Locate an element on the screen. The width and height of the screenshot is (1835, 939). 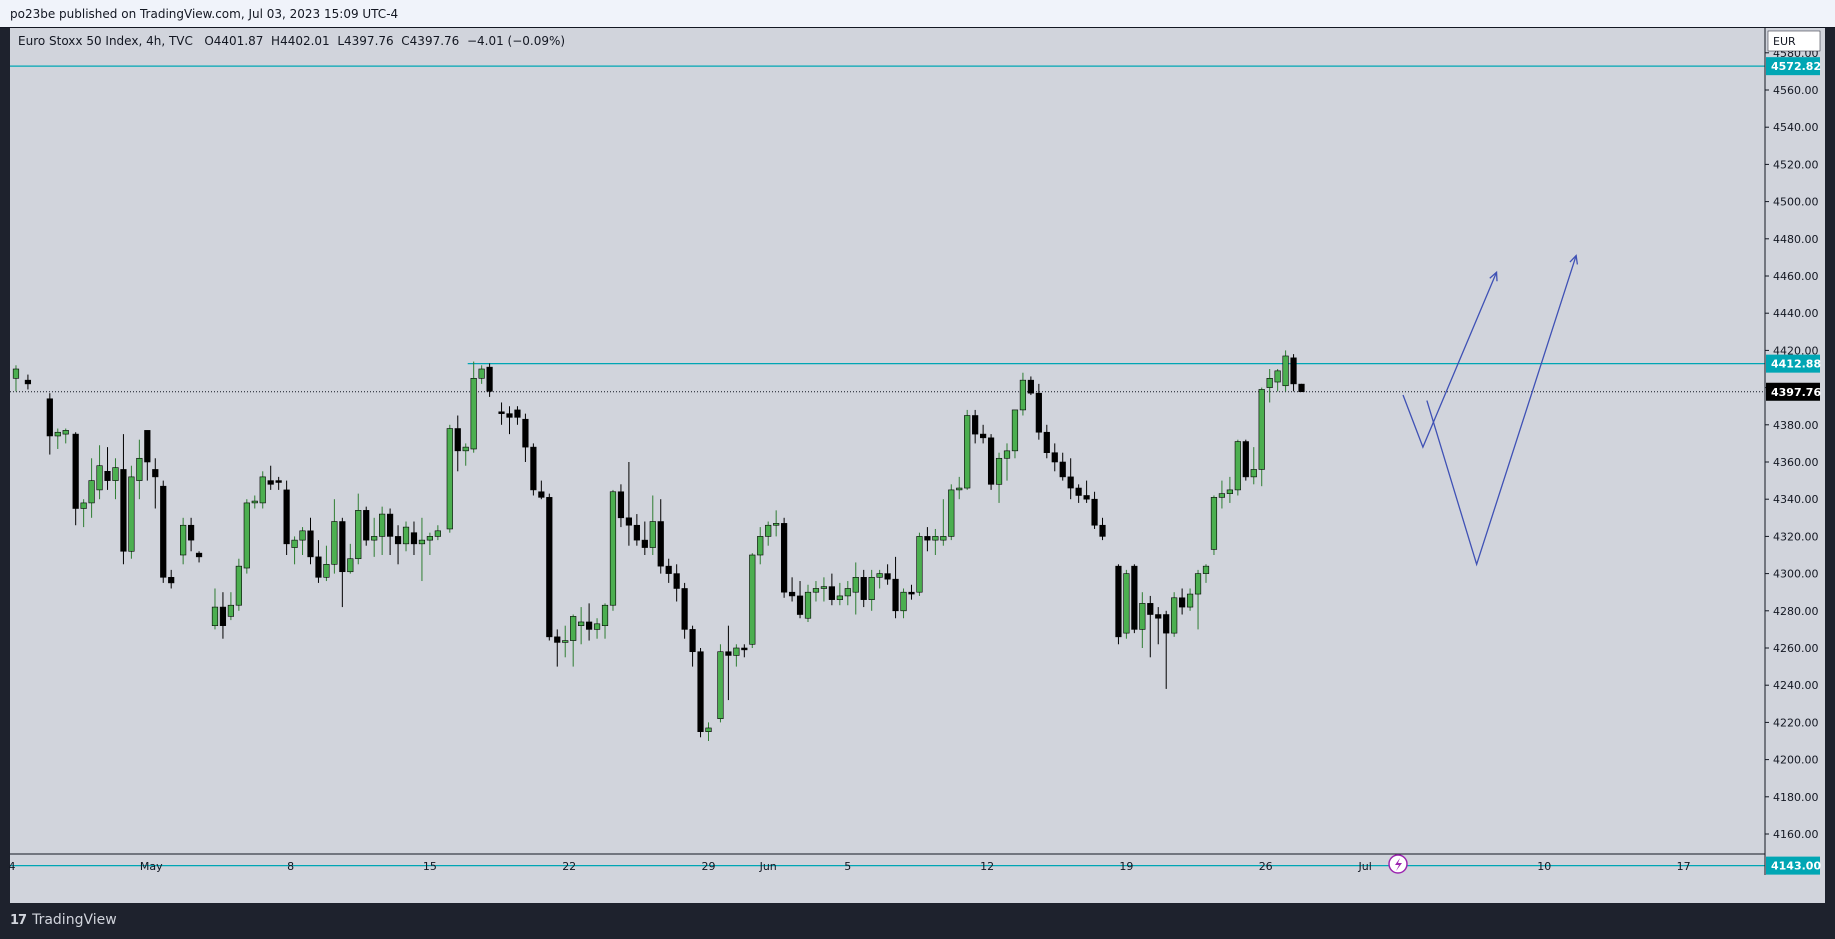
y-tick-label: 4460.00 is located at coordinates (1796, 276).